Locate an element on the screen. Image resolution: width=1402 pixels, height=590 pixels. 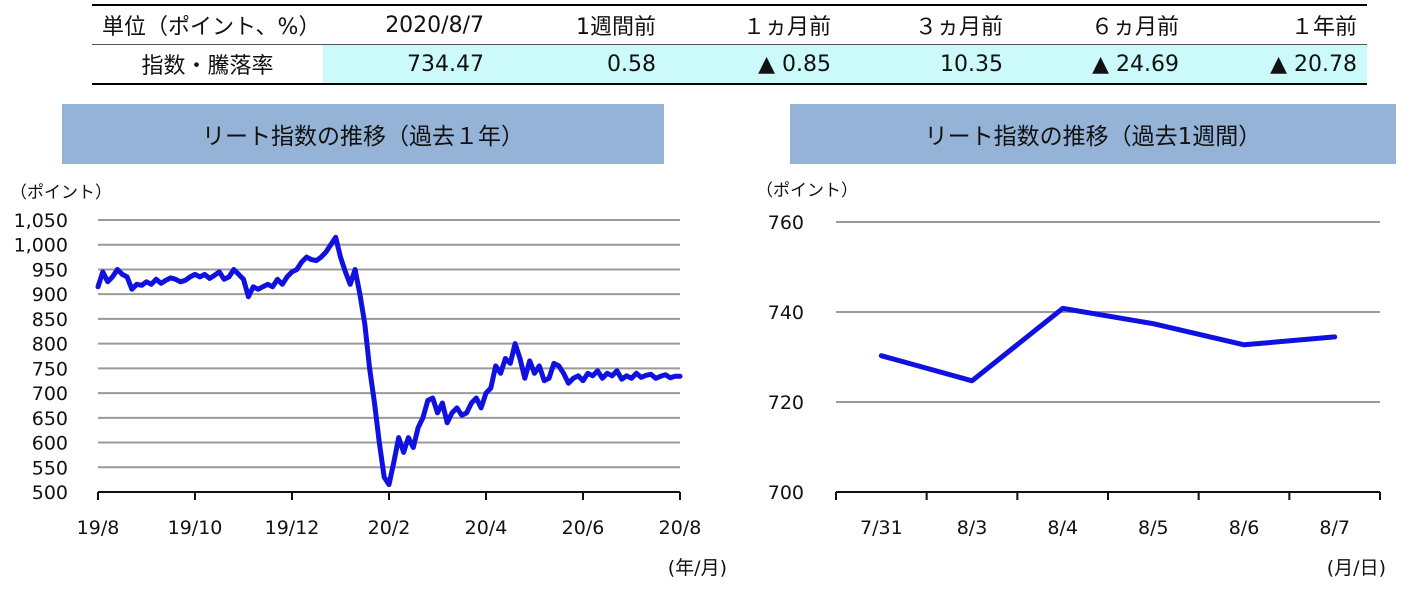
x-tick-label: 8/4 is located at coordinates (1062, 528).